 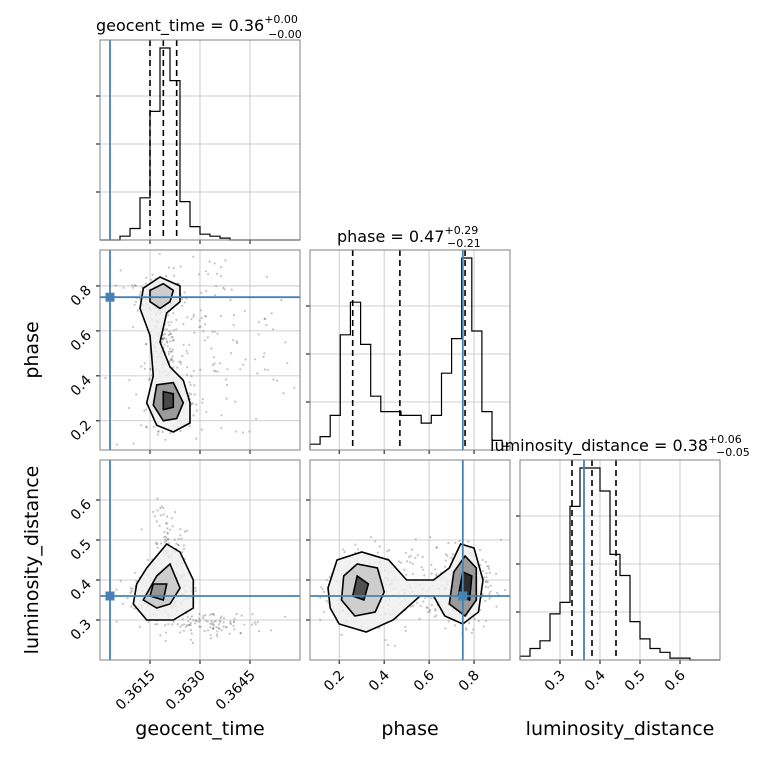 I want to click on histogram-panel-geocent-time, so click(x=198, y=141).